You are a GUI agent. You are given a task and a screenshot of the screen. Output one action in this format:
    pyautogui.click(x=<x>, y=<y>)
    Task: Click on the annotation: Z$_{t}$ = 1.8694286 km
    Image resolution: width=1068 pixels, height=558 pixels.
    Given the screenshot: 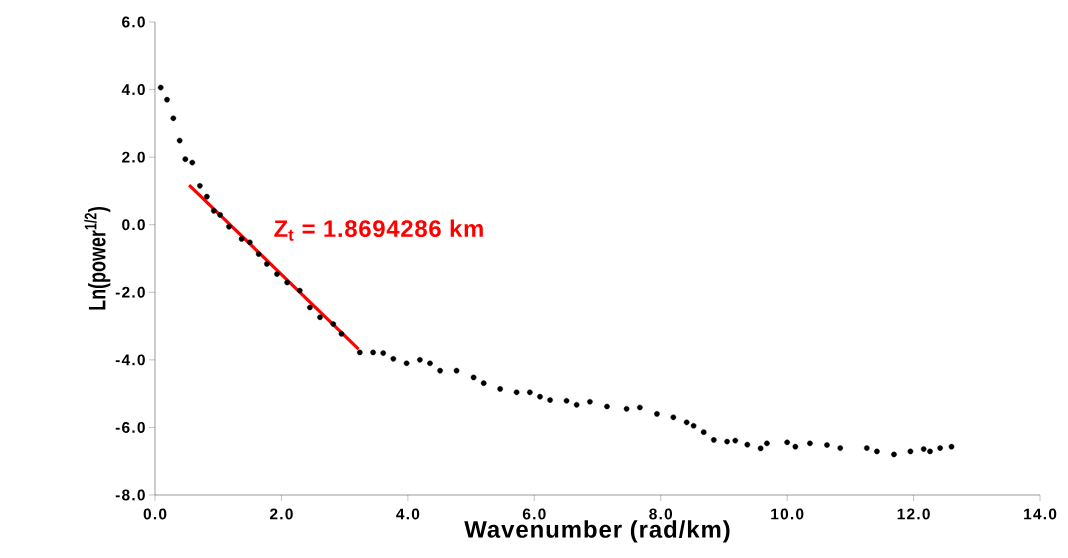 What is the action you would take?
    pyautogui.click(x=378, y=230)
    